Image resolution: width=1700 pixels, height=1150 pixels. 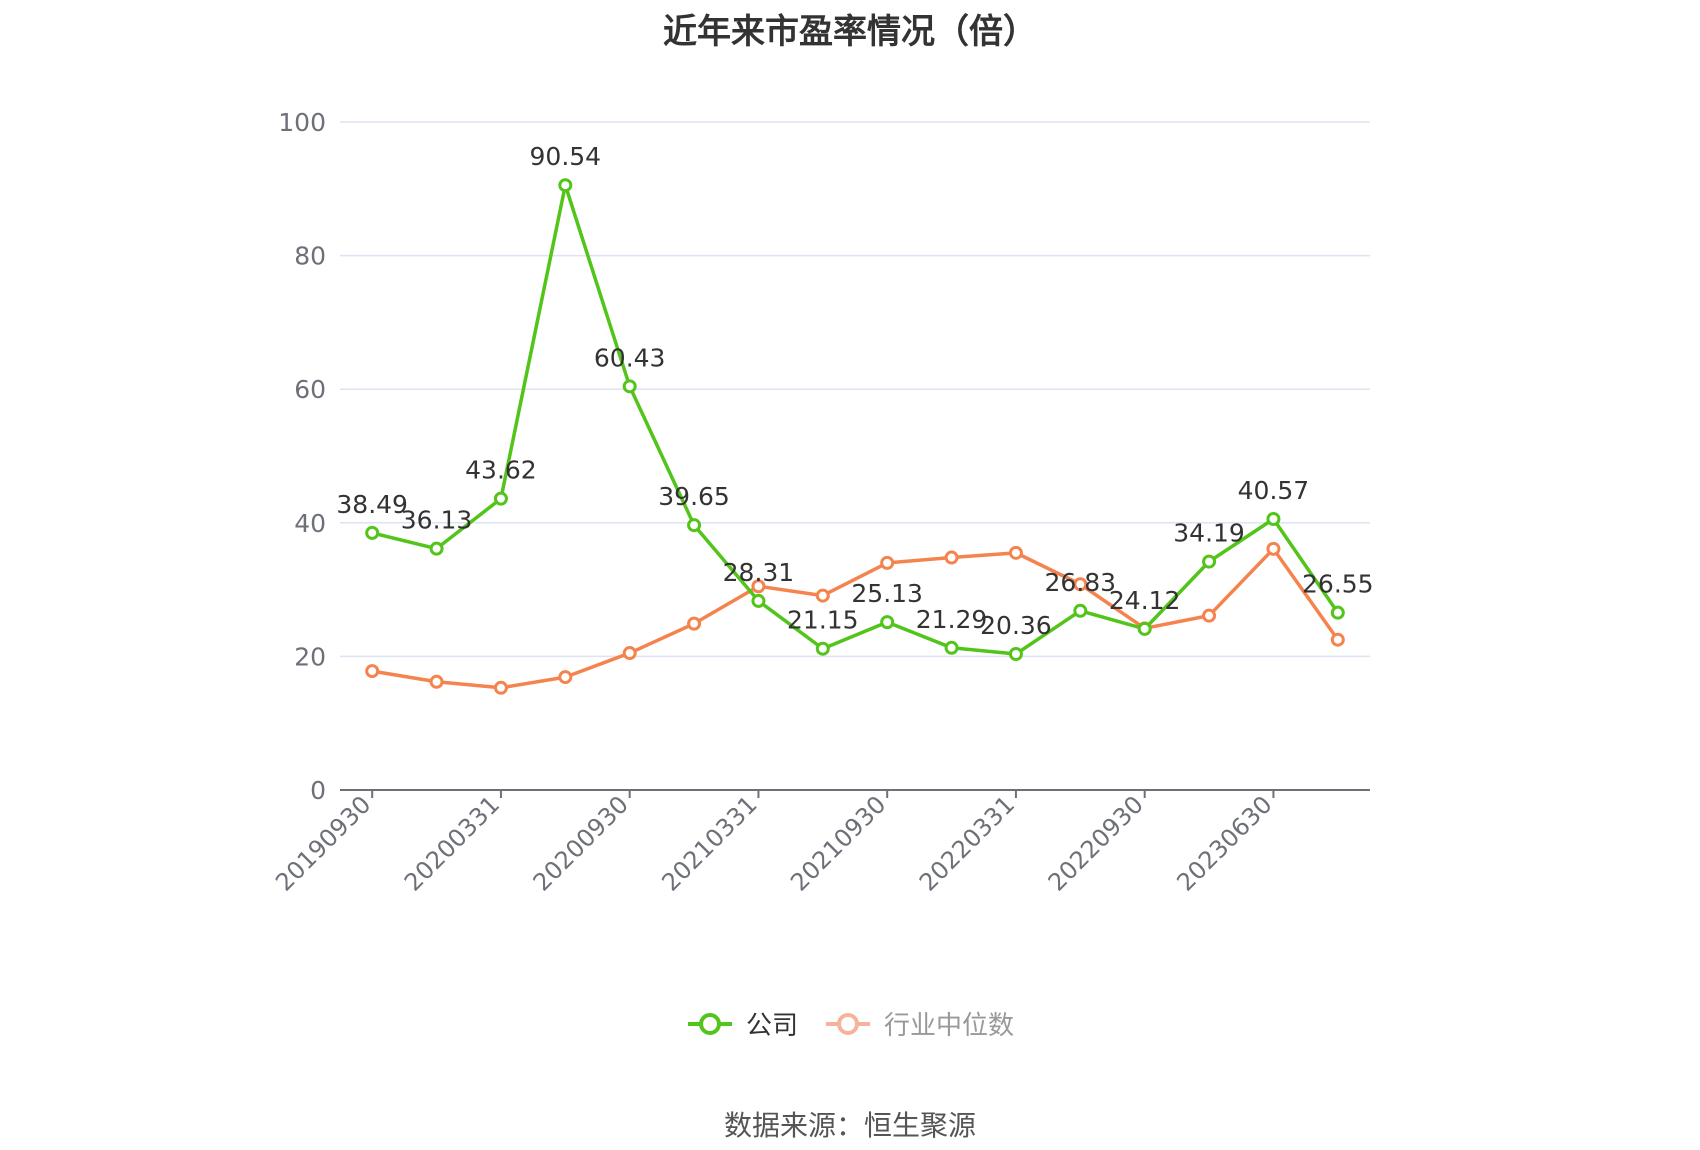 What do you see at coordinates (949, 1026) in the screenshot?
I see `legend-label-industry: 行业中位数` at bounding box center [949, 1026].